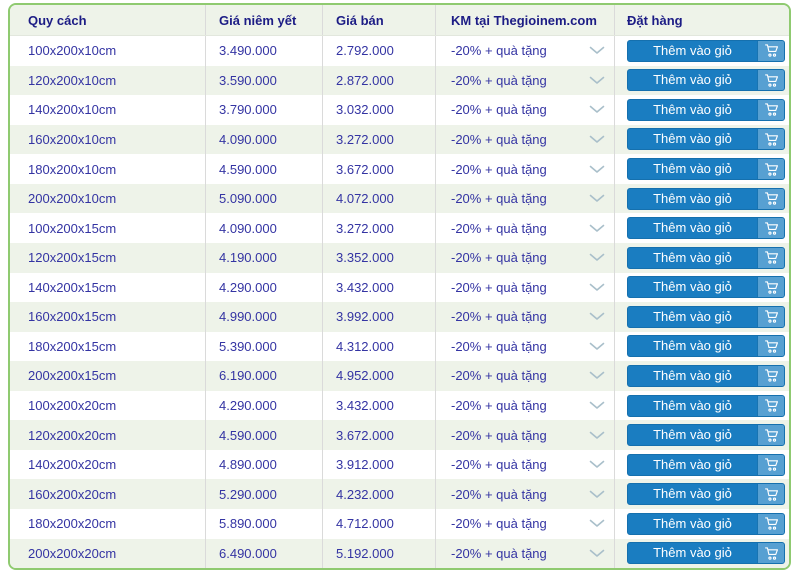 The image size is (799, 574). What do you see at coordinates (378, 376) in the screenshot?
I see `sale-price-cell: 4.952.000` at bounding box center [378, 376].